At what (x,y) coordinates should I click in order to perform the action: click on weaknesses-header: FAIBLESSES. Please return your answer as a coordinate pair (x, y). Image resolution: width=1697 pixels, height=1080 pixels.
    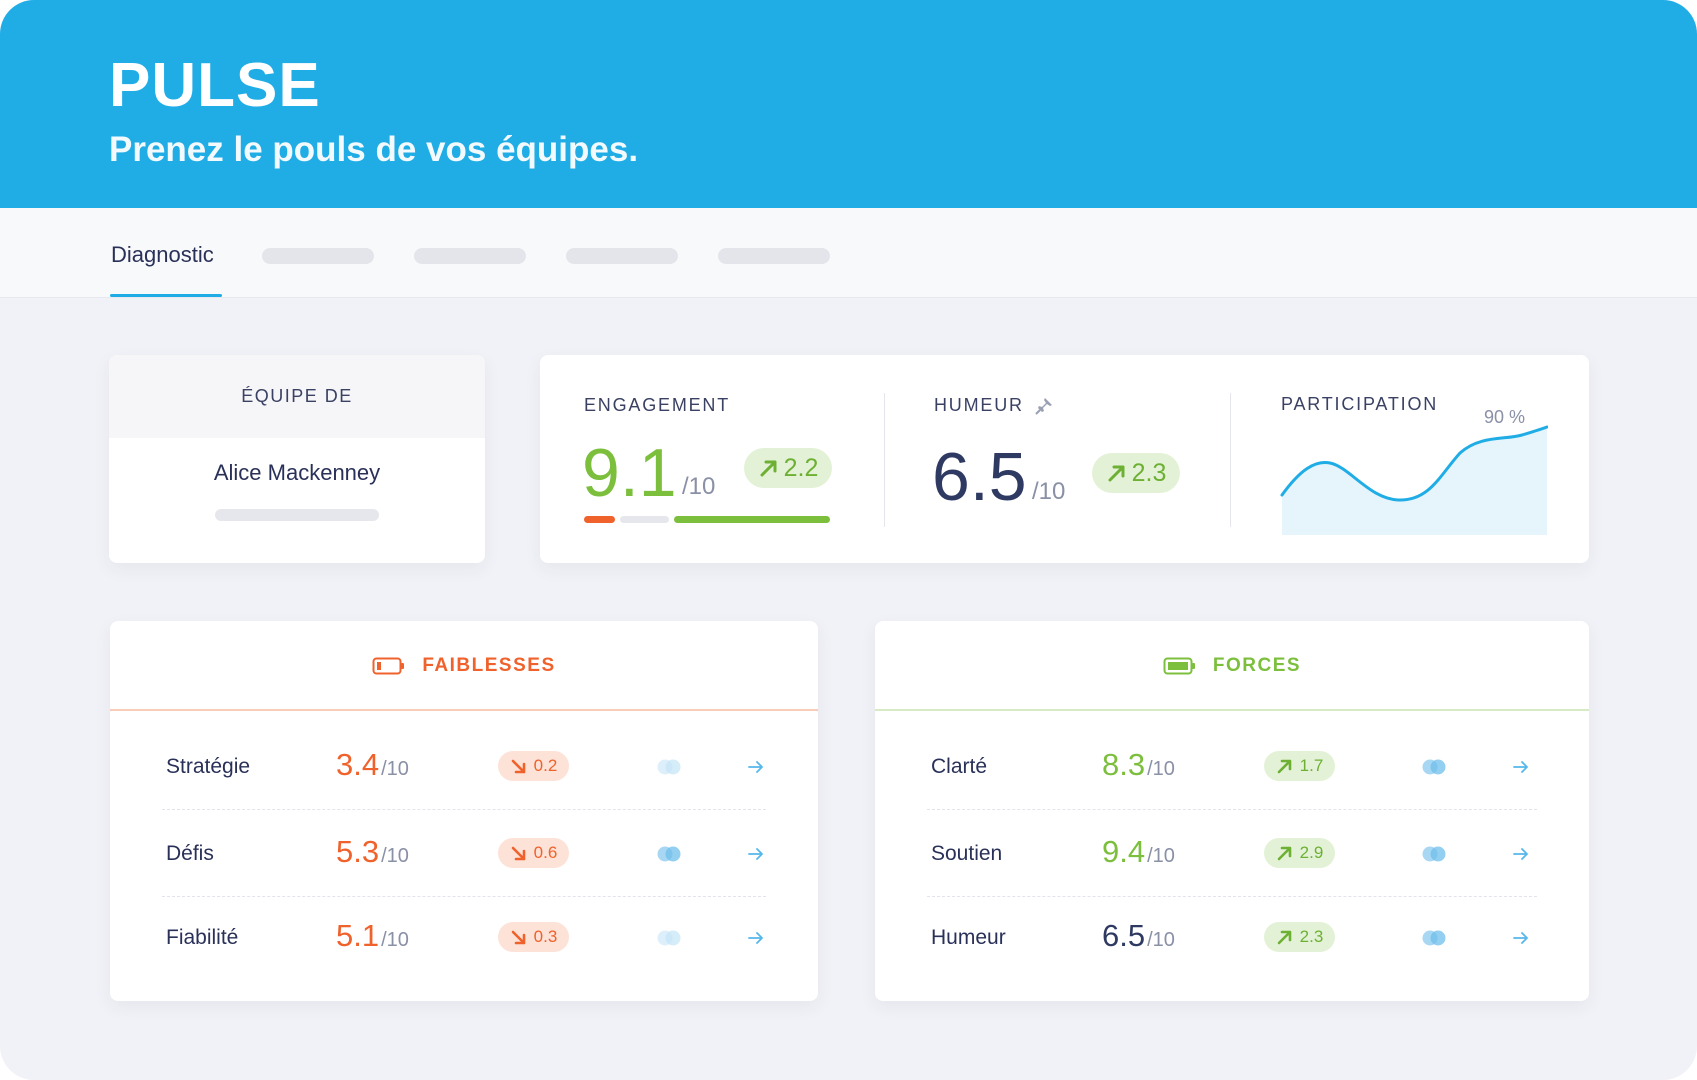
    Looking at the image, I should click on (464, 666).